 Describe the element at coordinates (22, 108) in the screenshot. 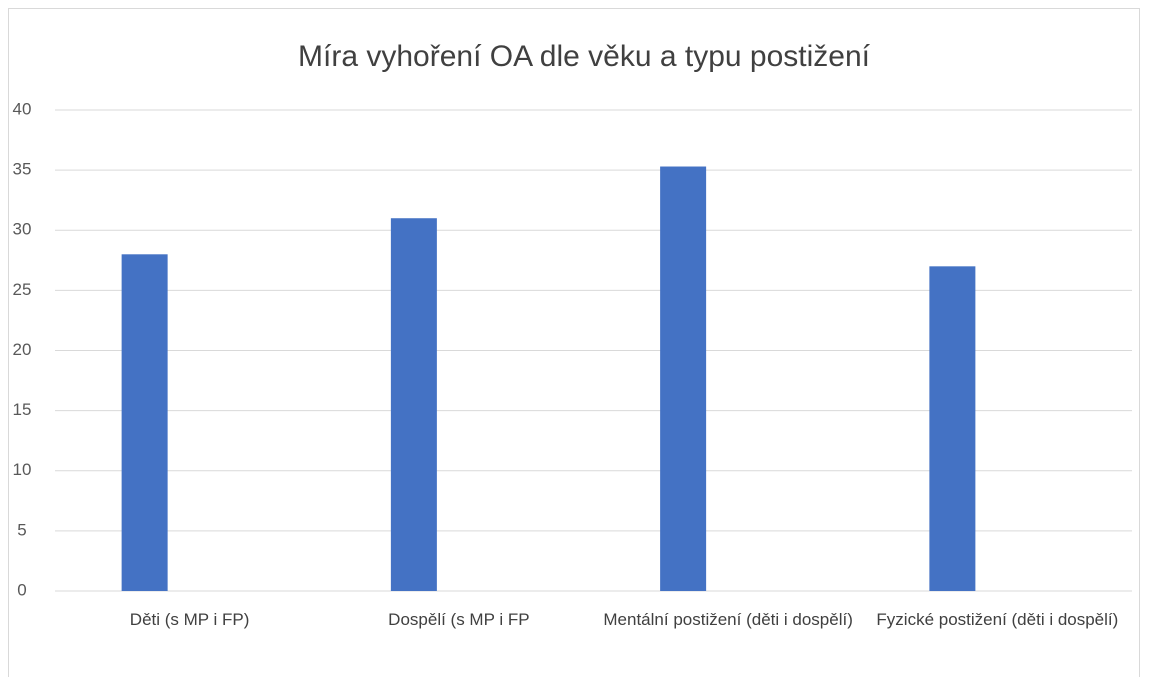

I see `y-tick-label: 40` at that location.